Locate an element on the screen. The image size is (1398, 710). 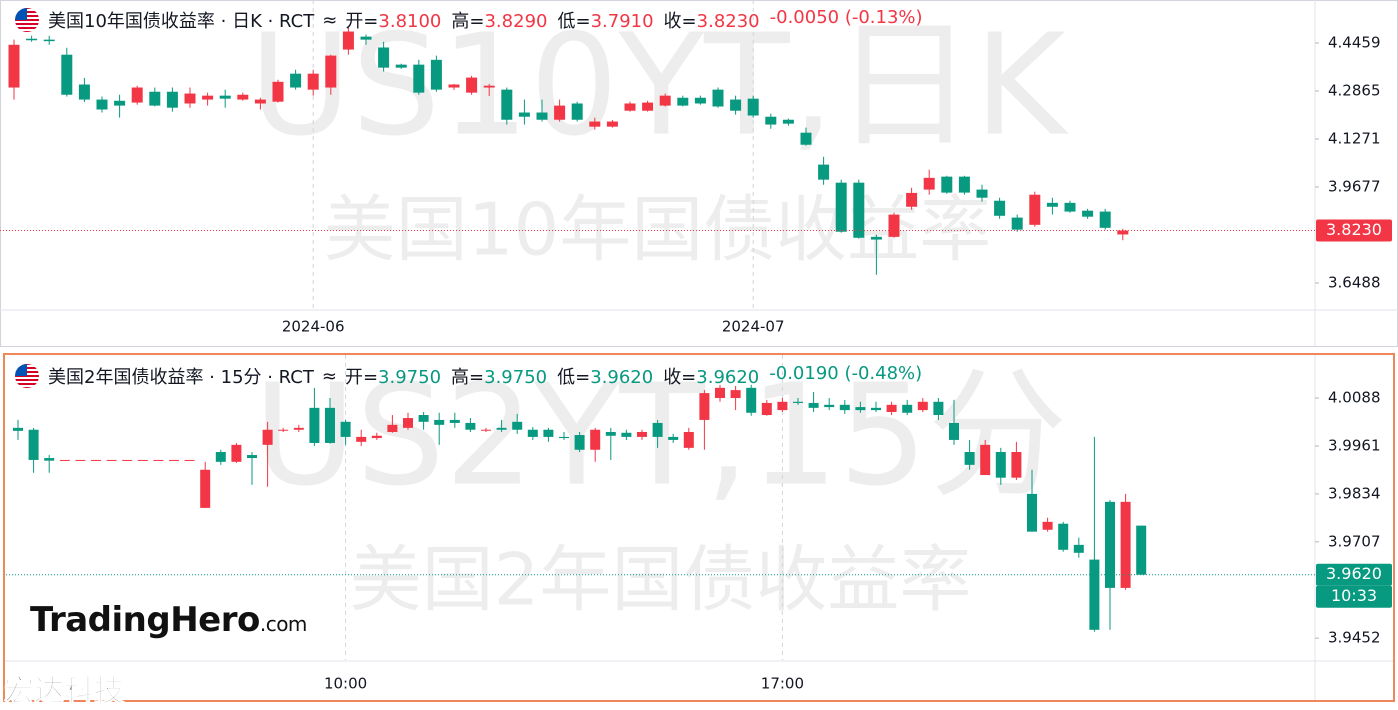
countdown-tag is located at coordinates (1354, 596).